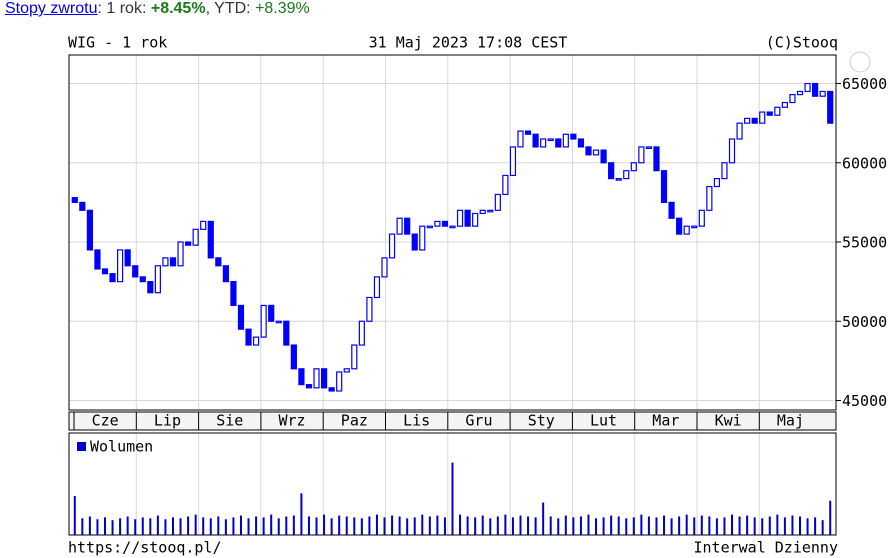 The image size is (895, 558). Describe the element at coordinates (51, 8) in the screenshot. I see `returns-link: Stopy zwrotu` at that location.